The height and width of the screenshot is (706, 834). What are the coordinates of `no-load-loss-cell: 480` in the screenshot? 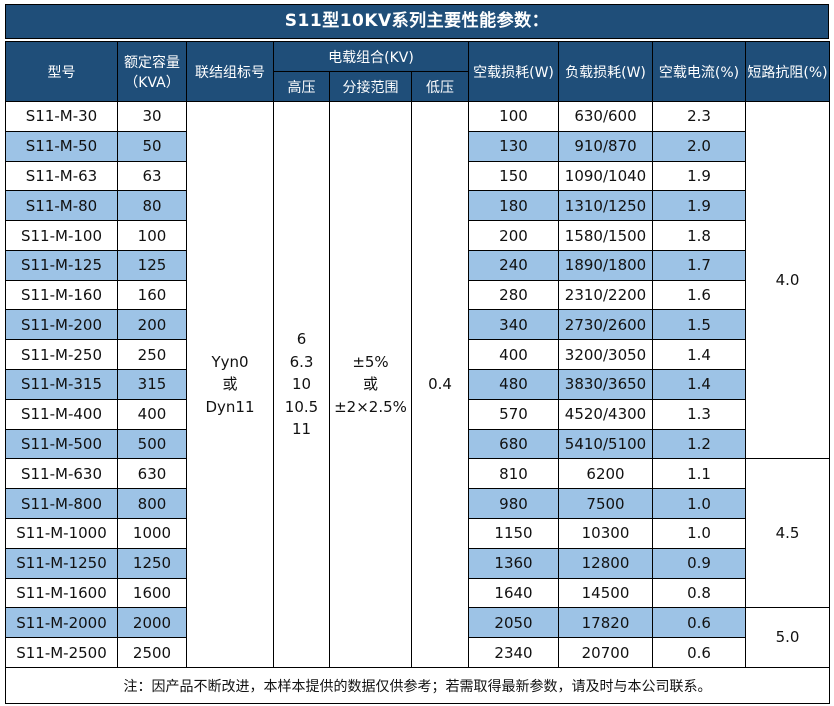 It's located at (513, 384).